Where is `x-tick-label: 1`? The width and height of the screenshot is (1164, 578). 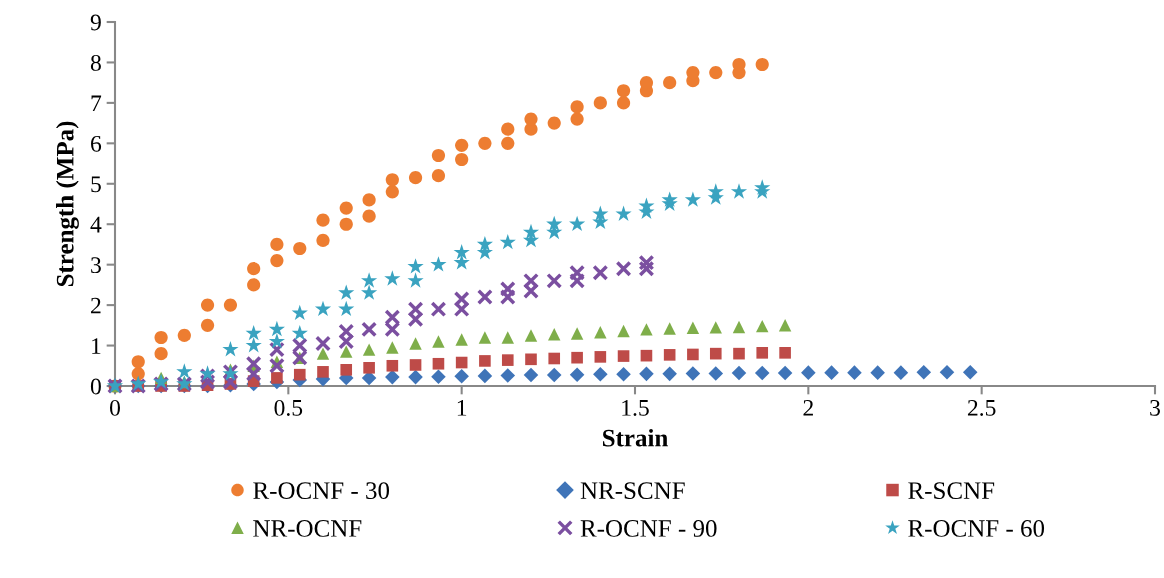
x-tick-label: 1 is located at coordinates (462, 407).